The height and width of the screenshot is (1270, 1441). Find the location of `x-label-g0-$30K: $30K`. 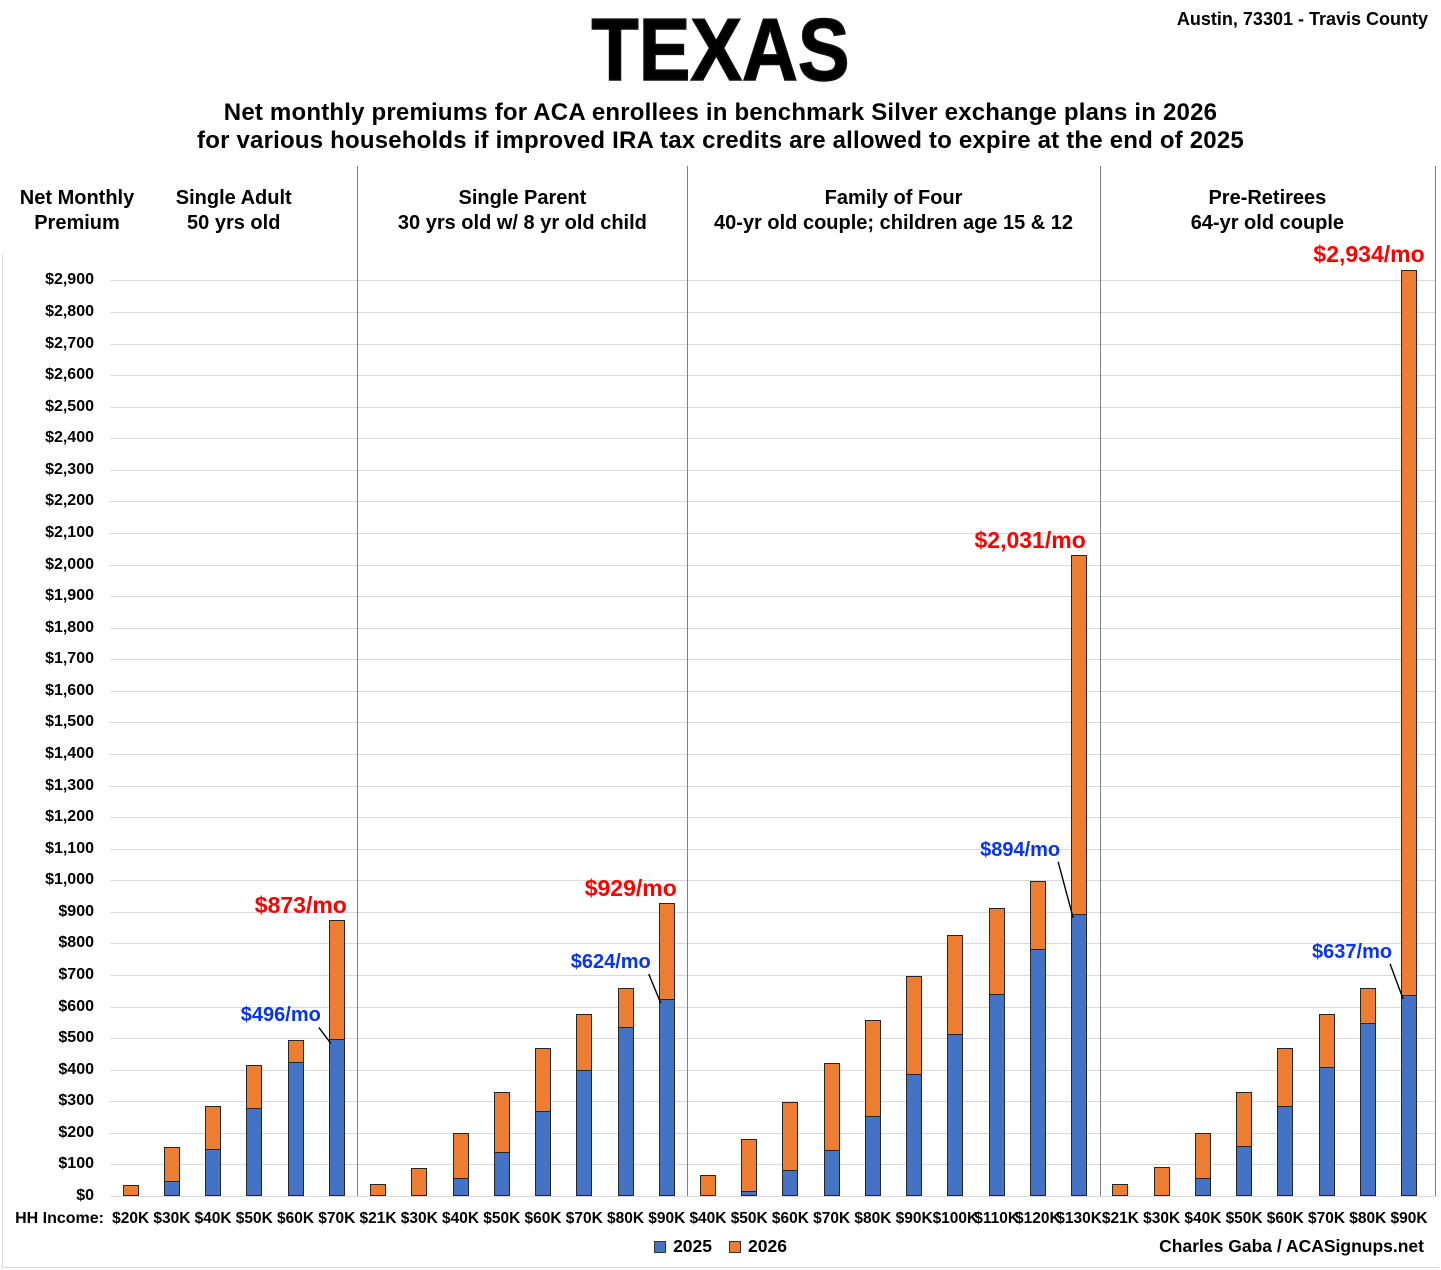

x-label-g0-$30K: $30K is located at coordinates (172, 1218).